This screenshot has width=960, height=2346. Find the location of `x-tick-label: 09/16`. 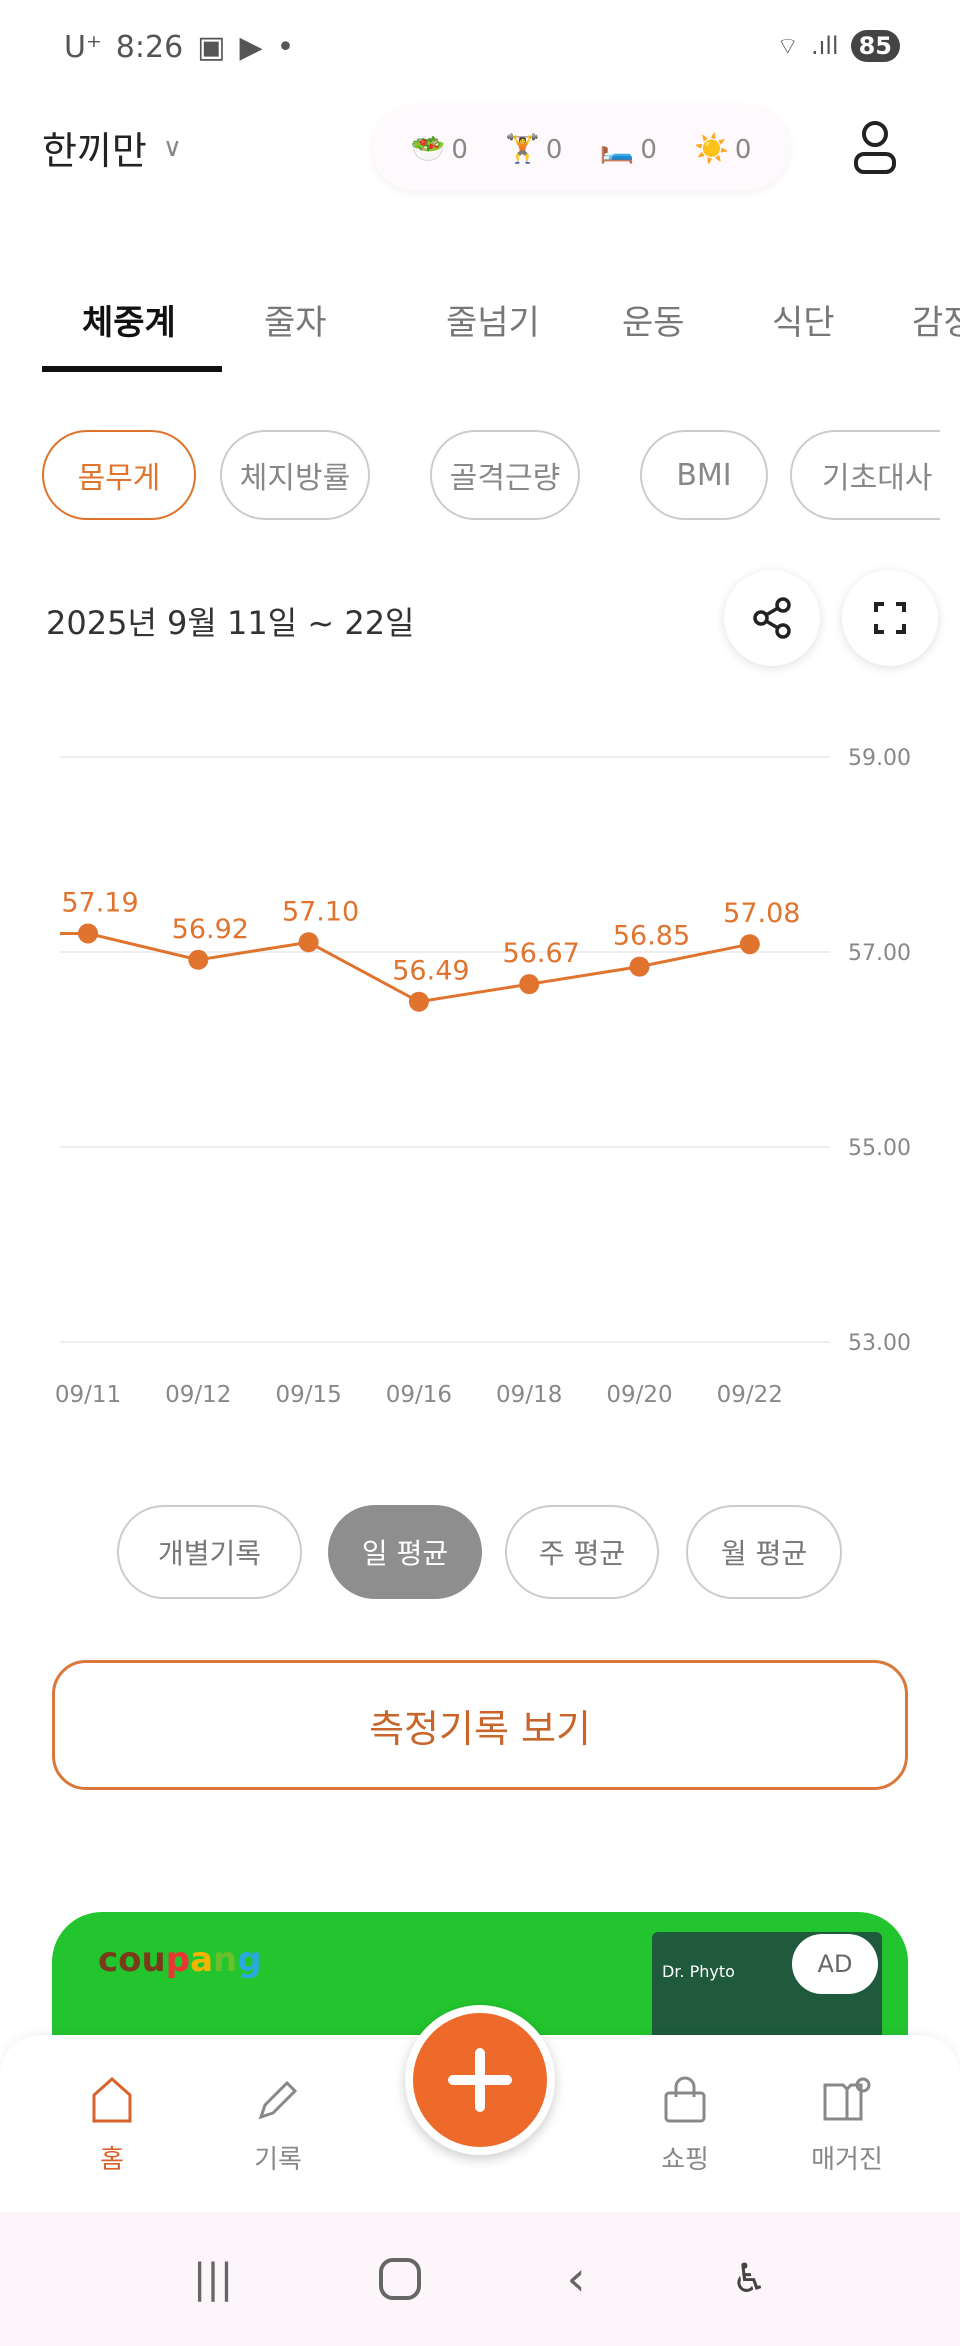

x-tick-label: 09/16 is located at coordinates (419, 1395).